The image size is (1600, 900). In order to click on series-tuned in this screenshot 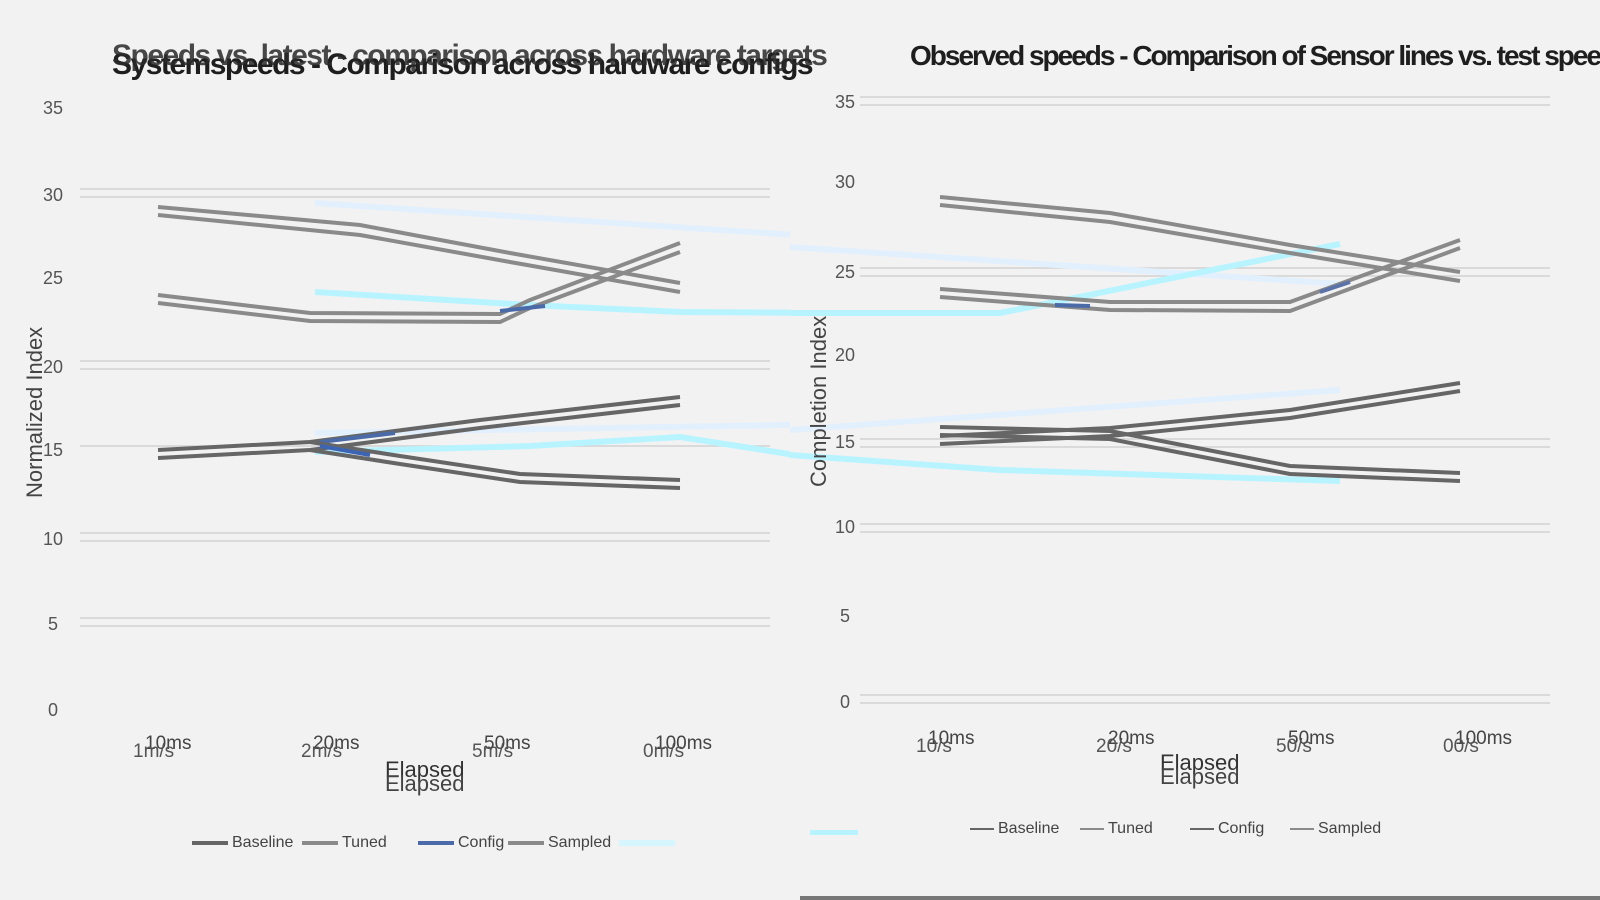, I will do `click(1200, 239)`.